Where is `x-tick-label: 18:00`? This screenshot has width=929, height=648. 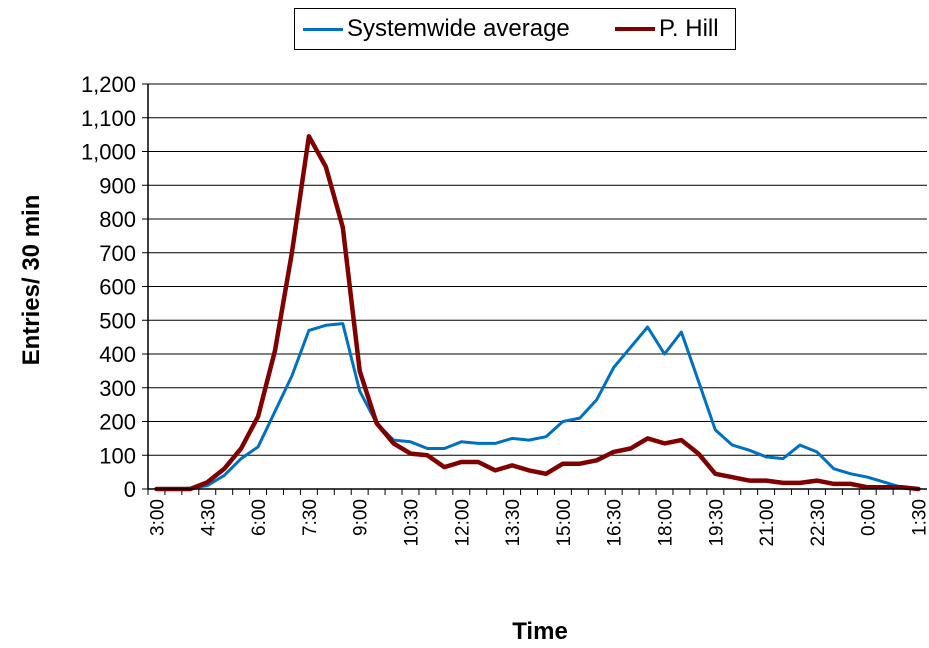
x-tick-label: 18:00 is located at coordinates (666, 523).